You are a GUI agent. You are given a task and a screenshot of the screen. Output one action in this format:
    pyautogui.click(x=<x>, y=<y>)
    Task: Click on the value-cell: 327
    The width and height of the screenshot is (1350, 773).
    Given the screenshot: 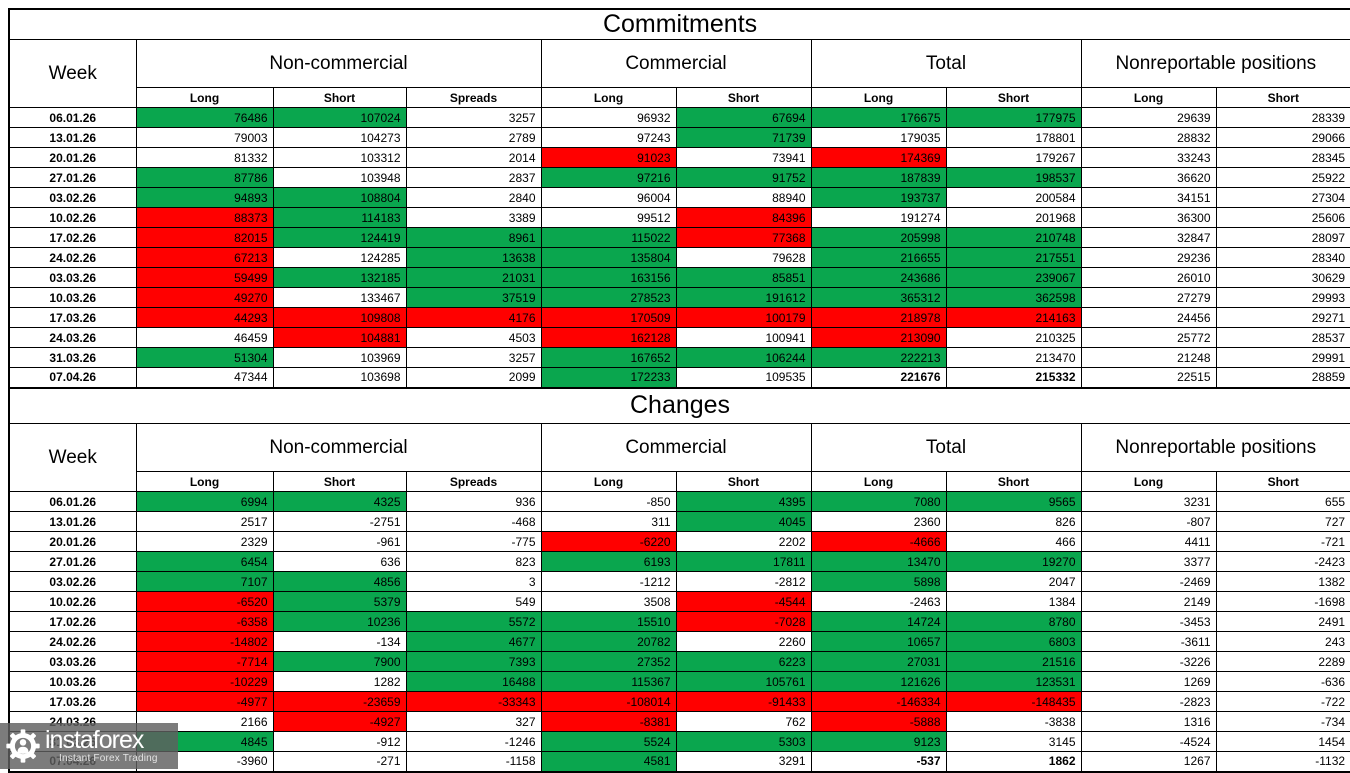 What is the action you would take?
    pyautogui.click(x=473, y=721)
    